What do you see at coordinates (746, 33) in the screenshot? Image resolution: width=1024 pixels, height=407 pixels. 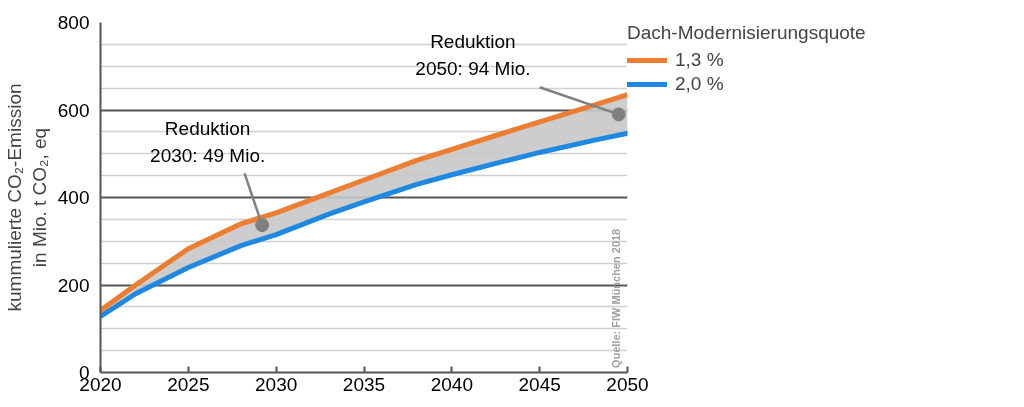 I see `legend-title: Dach-Modernisierungsquote` at bounding box center [746, 33].